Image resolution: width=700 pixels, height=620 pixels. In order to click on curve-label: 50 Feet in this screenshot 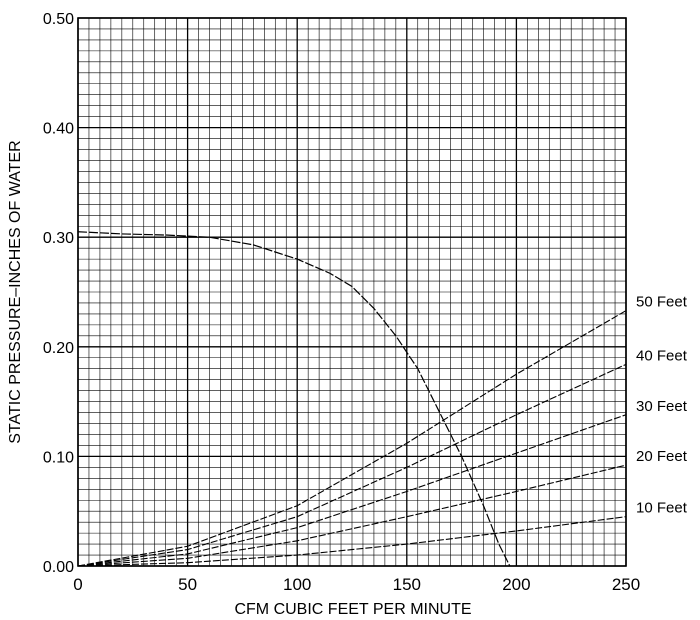, I will do `click(662, 302)`.